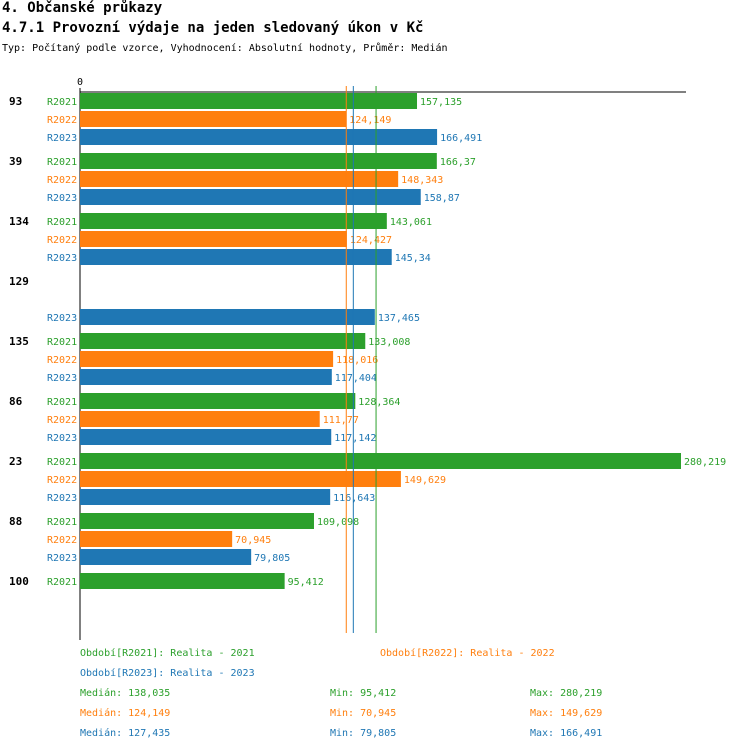 This screenshot has width=750, height=752. What do you see at coordinates (15, 101) in the screenshot?
I see `group-label: 93` at bounding box center [15, 101].